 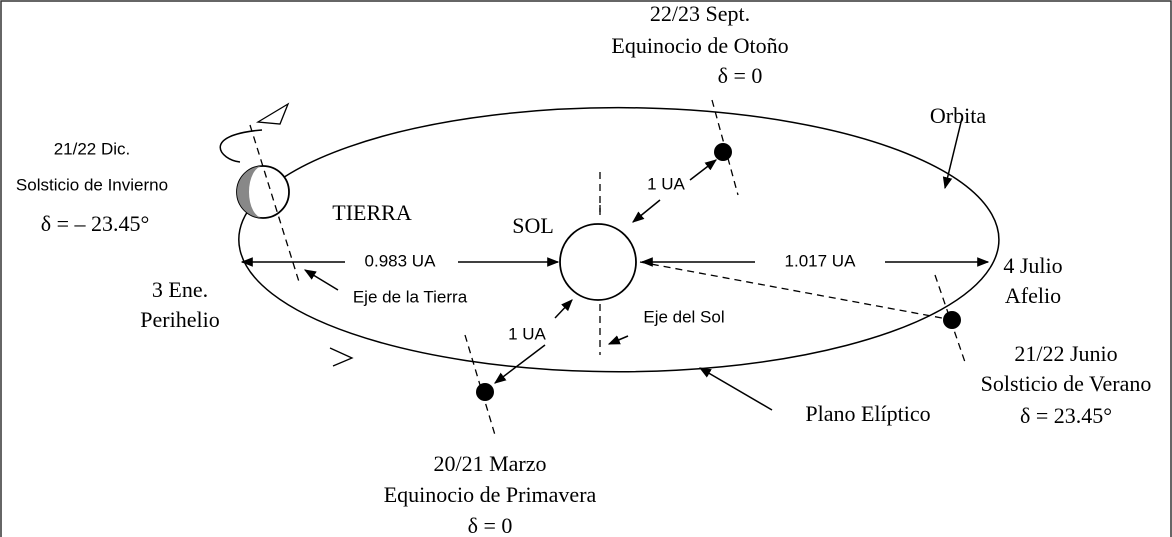 I want to click on label: Equinocio de Primavera, so click(x=490, y=494).